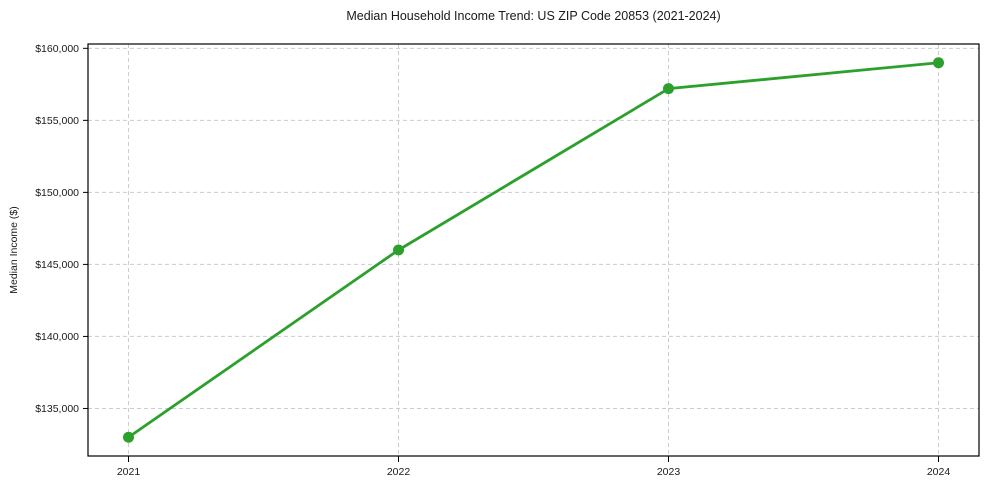 This screenshot has width=989, height=490. I want to click on y-tick-label: $150,000, so click(57, 193).